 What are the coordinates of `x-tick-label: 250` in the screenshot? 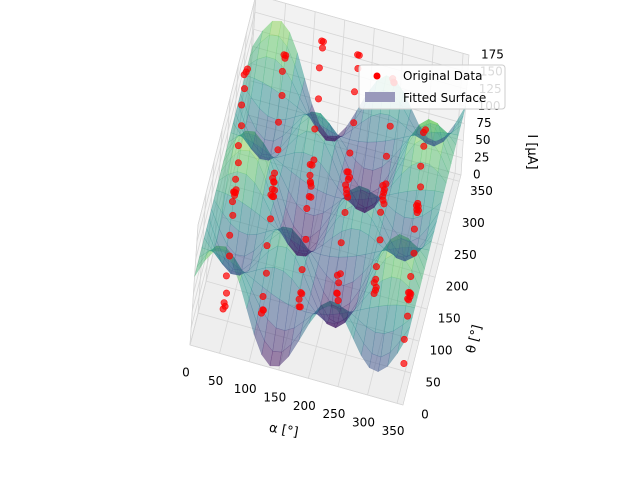 It's located at (333, 414).